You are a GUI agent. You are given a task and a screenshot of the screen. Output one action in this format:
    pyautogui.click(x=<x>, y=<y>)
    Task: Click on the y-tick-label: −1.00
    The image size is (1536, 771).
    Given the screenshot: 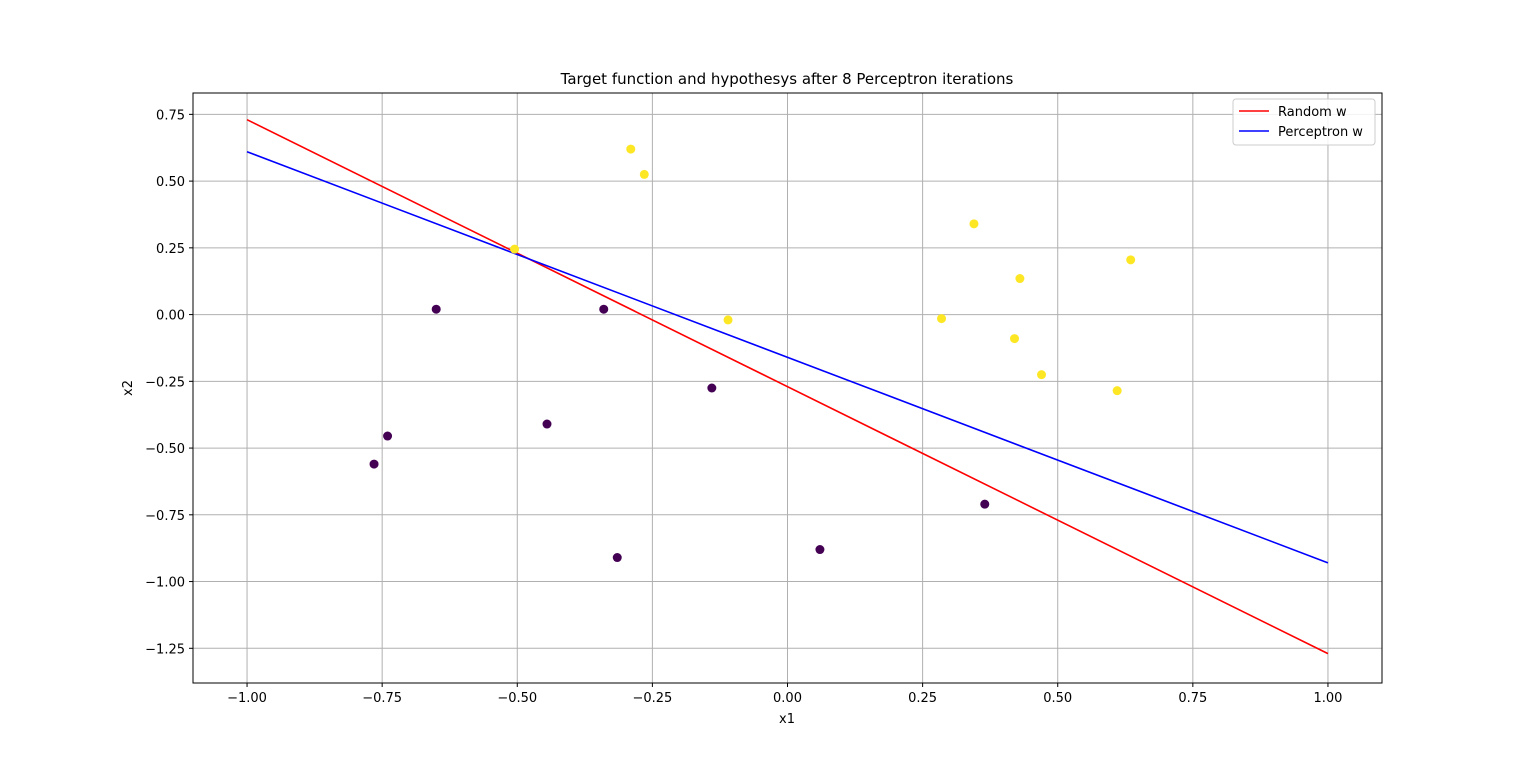 What is the action you would take?
    pyautogui.click(x=165, y=583)
    